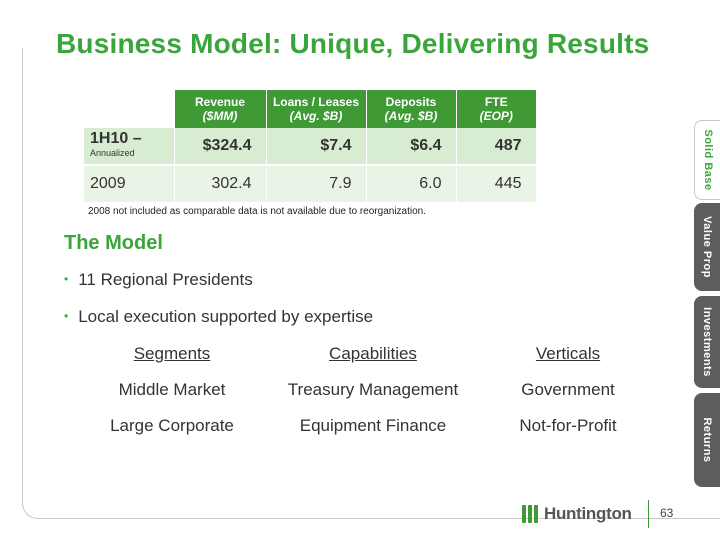  Describe the element at coordinates (373, 353) in the screenshot. I see `column-heading: Capabilities` at that location.